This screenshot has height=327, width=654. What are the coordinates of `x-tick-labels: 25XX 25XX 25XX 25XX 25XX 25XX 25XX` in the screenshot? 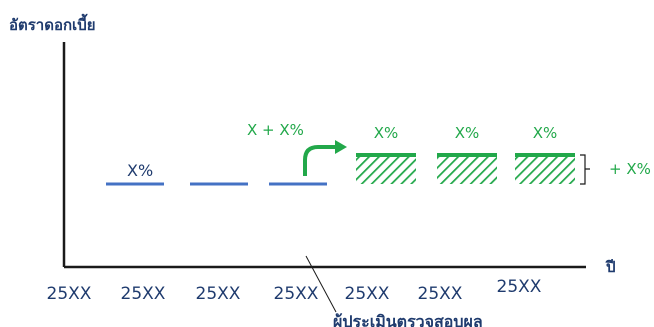 It's located at (294, 290).